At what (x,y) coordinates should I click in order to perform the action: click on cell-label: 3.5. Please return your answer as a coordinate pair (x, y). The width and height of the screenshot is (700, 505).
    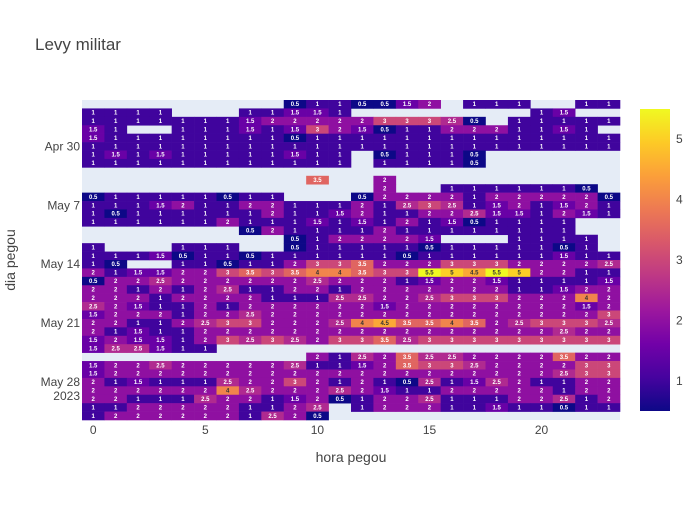
    Looking at the image, I should click on (407, 358).